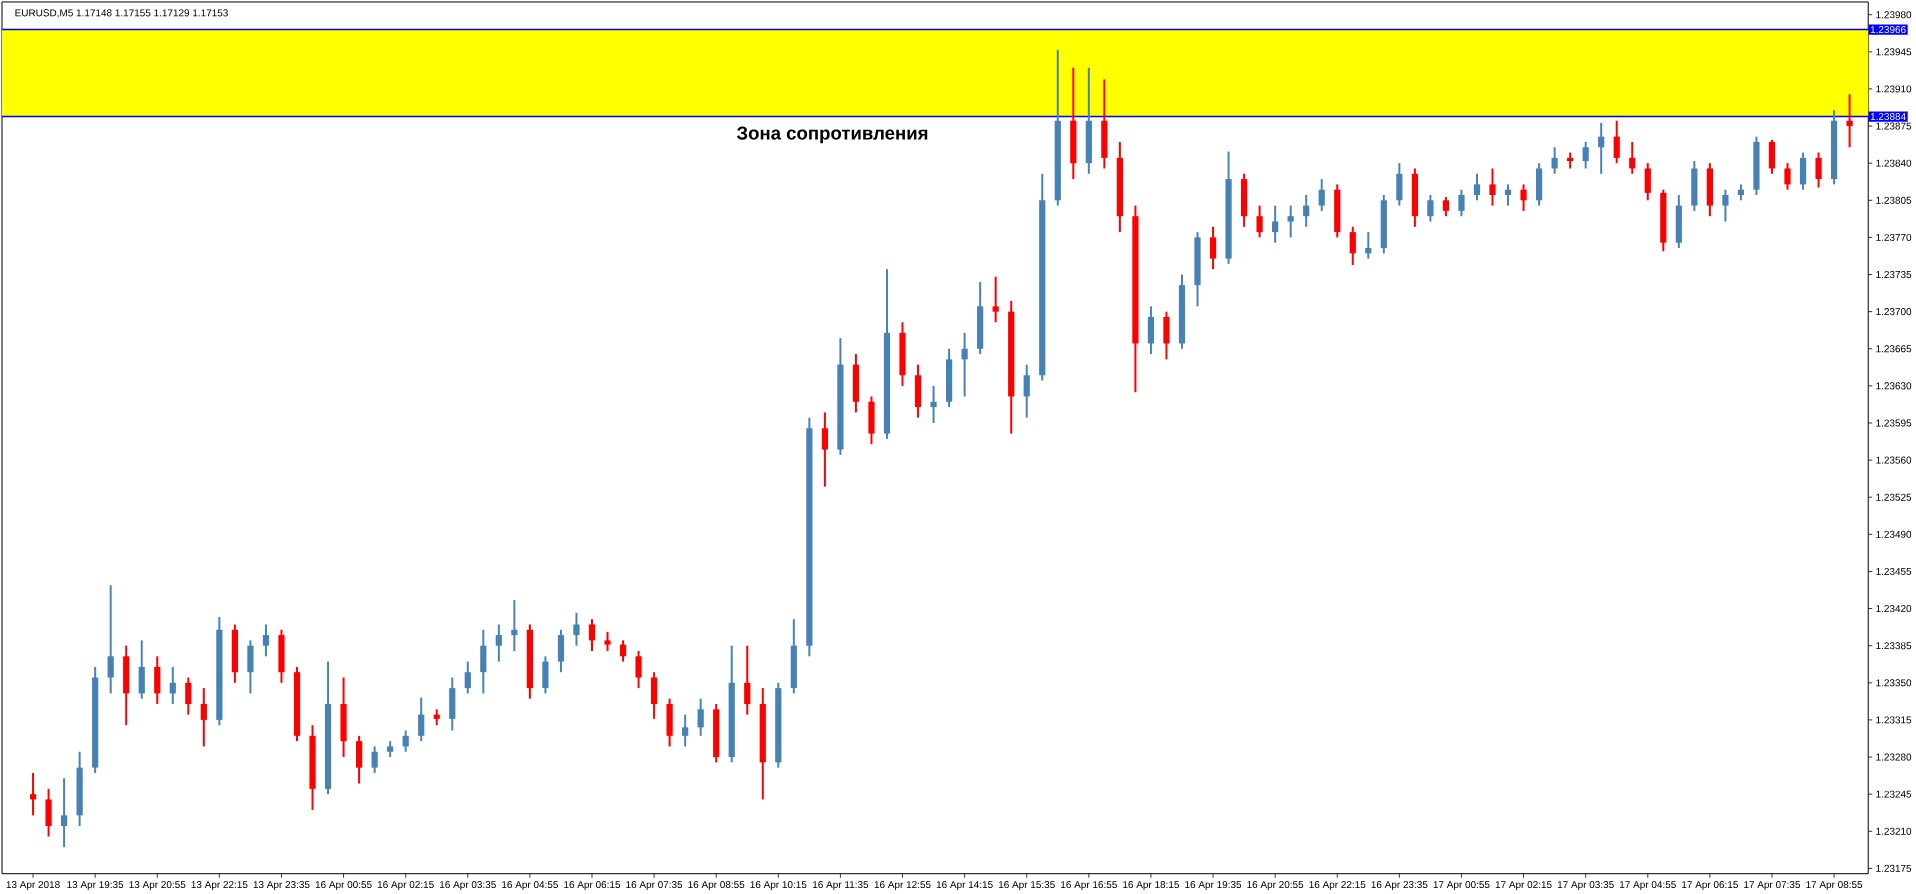 The width and height of the screenshot is (1916, 894). Describe the element at coordinates (1894, 200) in the screenshot. I see `y-tick-label: 1.23805` at that location.